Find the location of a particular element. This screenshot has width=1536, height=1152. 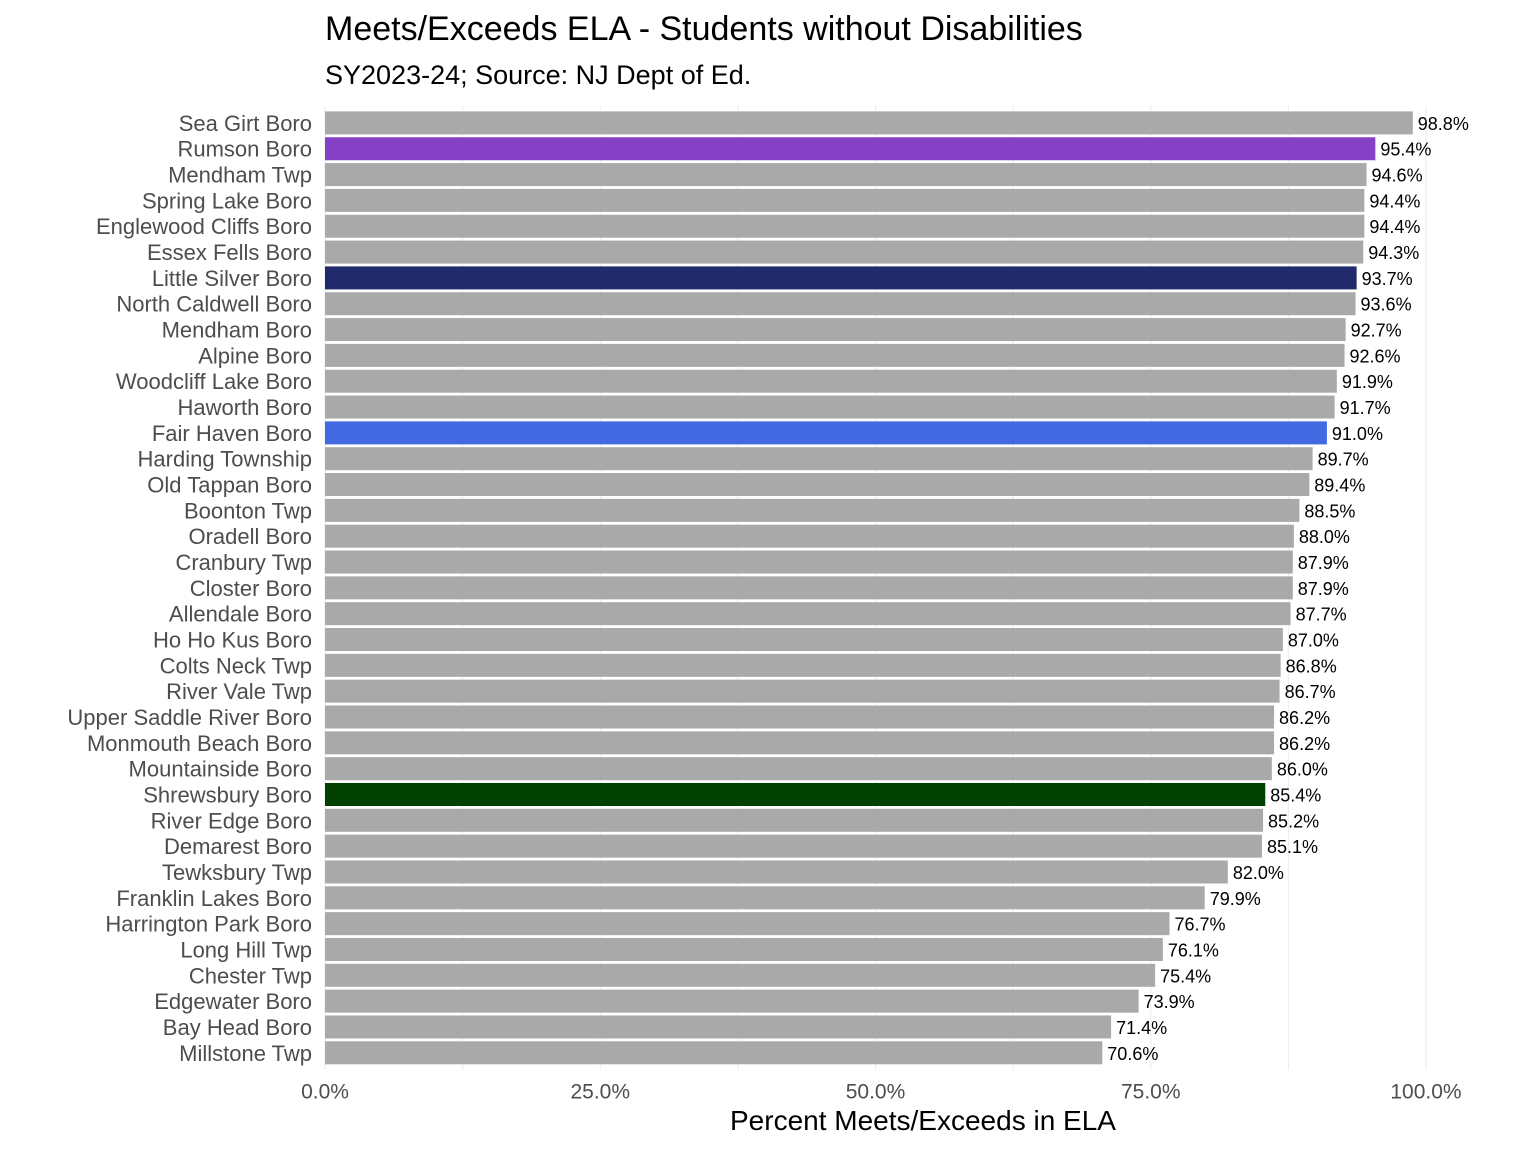

value-label: 76.7% is located at coordinates (1199, 925).